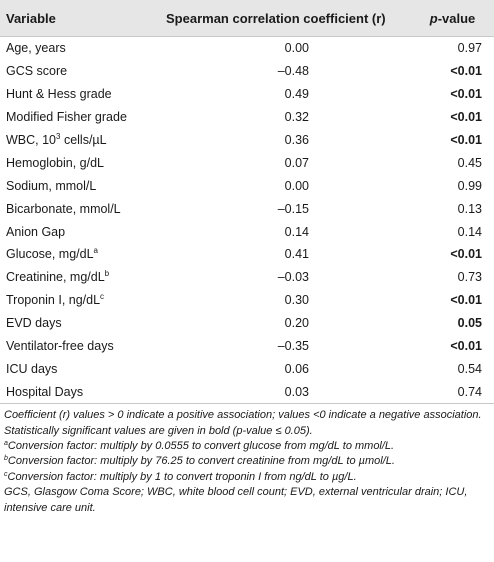  What do you see at coordinates (95, 251) in the screenshot?
I see `variable-superscript: a` at bounding box center [95, 251].